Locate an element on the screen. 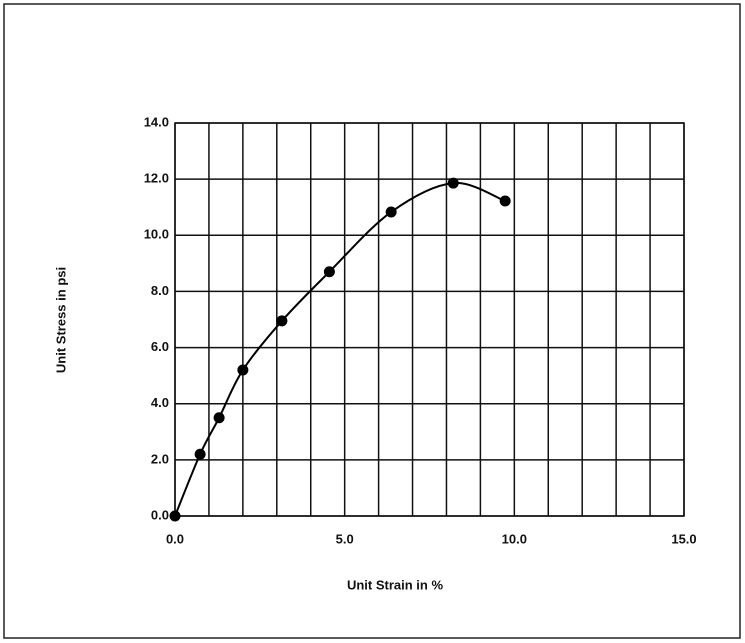 The width and height of the screenshot is (745, 643). x-tick-label: 15.0 is located at coordinates (683, 538).